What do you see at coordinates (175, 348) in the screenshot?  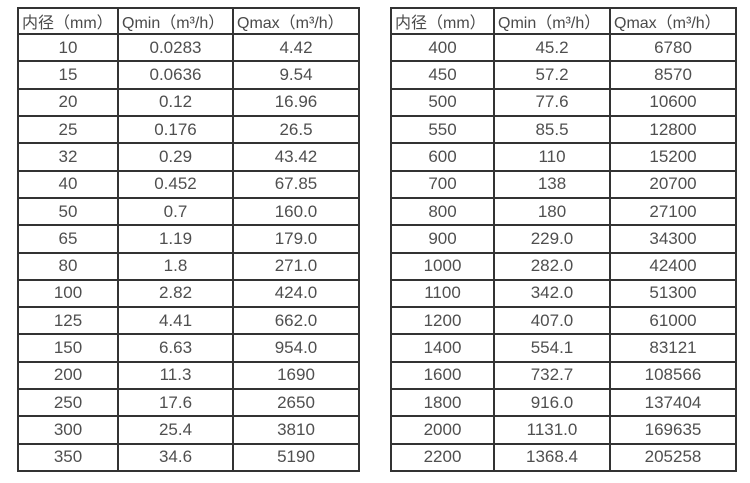 I see `table-cell: 6.63` at bounding box center [175, 348].